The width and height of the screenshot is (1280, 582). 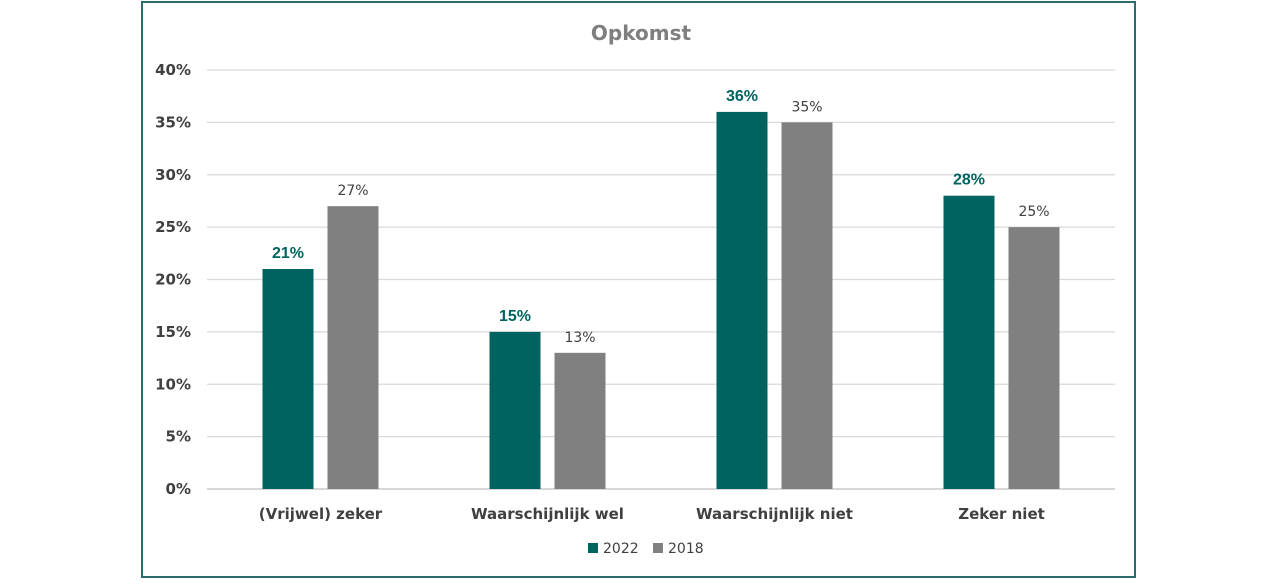 What do you see at coordinates (806, 107) in the screenshot?
I see `data-label-2018: 35%` at bounding box center [806, 107].